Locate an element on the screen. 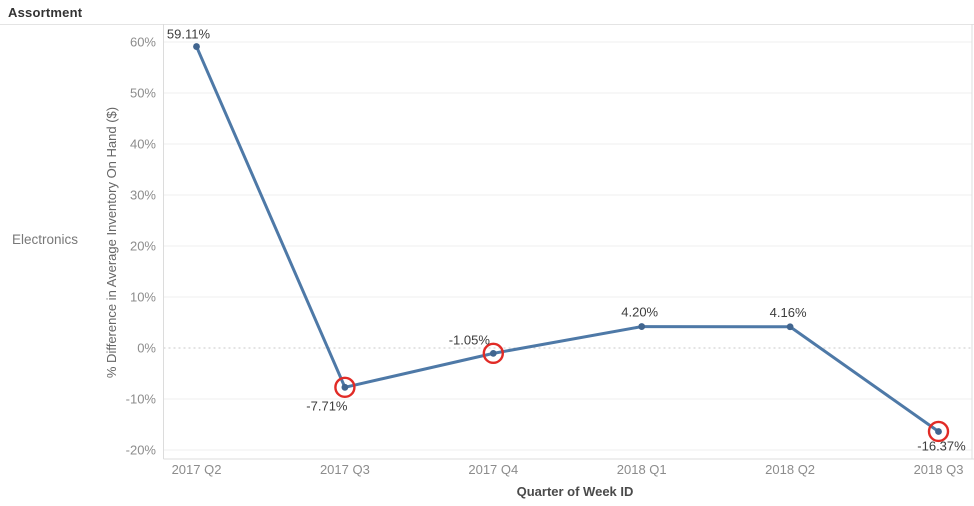  x-tick-label: 2018 Q1 is located at coordinates (642, 469).